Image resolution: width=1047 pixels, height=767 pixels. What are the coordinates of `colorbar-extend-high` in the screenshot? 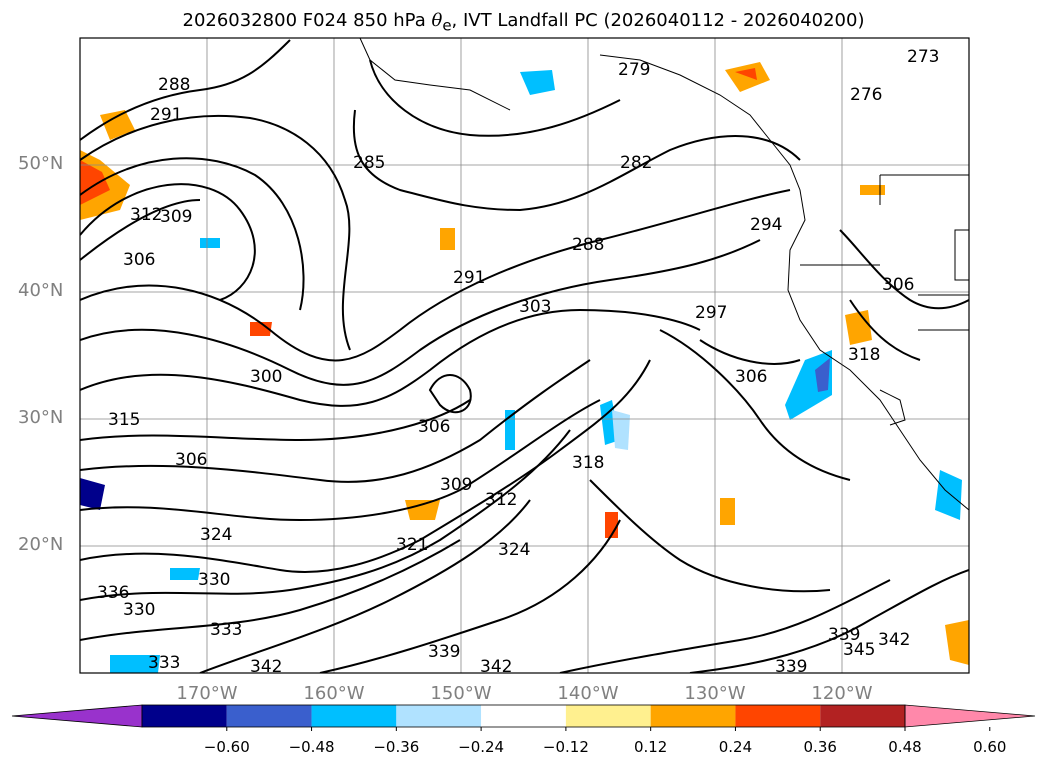 It's located at (970, 716).